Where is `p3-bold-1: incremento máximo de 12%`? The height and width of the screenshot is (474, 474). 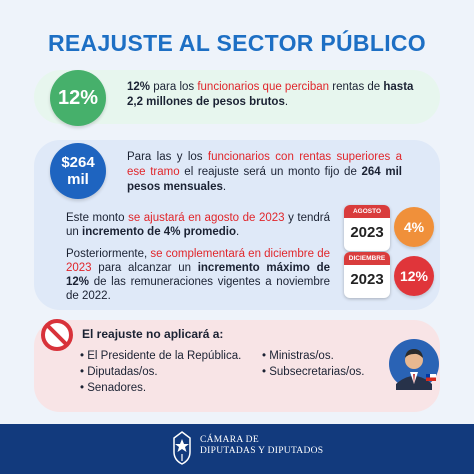
p3-bold-1: incremento máximo de 12% is located at coordinates (198, 275).